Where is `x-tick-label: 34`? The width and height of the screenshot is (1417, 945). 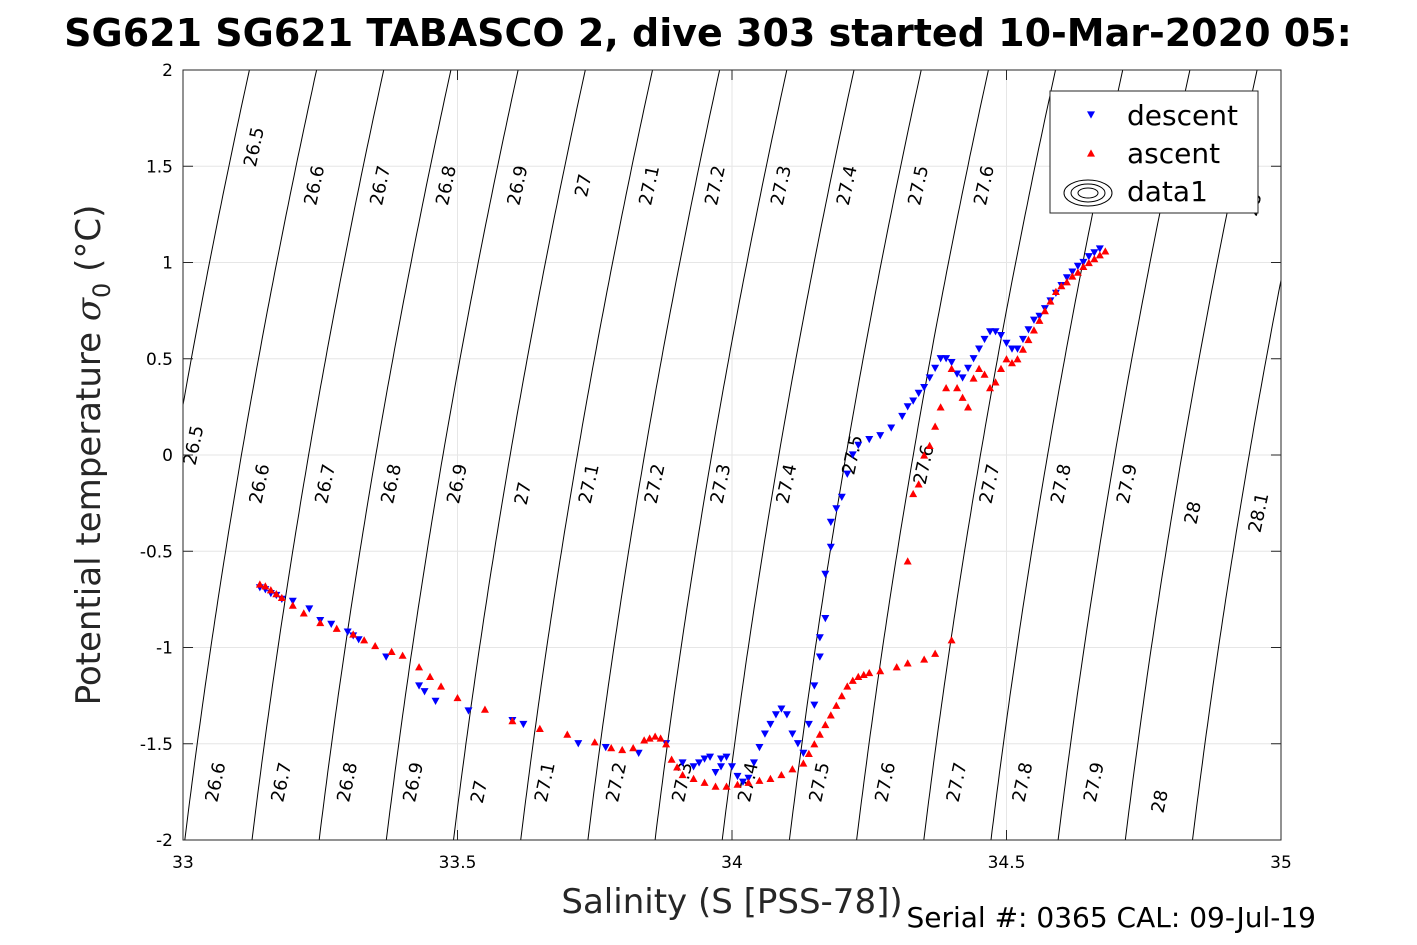 x-tick-label: 34 is located at coordinates (732, 863).